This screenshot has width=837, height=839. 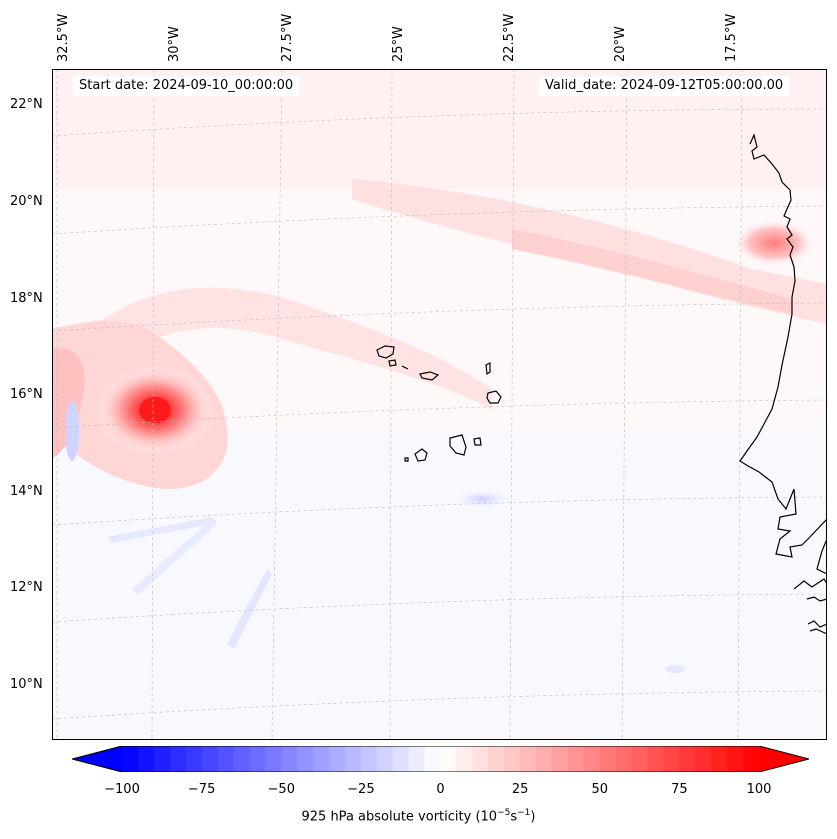 What do you see at coordinates (524, 813) in the screenshot?
I see `colorbar-label-exponent: −1` at bounding box center [524, 813].